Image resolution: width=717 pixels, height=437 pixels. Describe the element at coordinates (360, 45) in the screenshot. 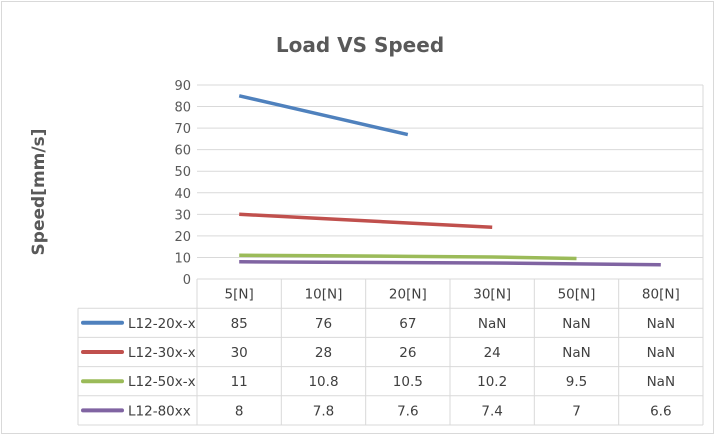

I see `chart-title: Load VS Speed` at that location.